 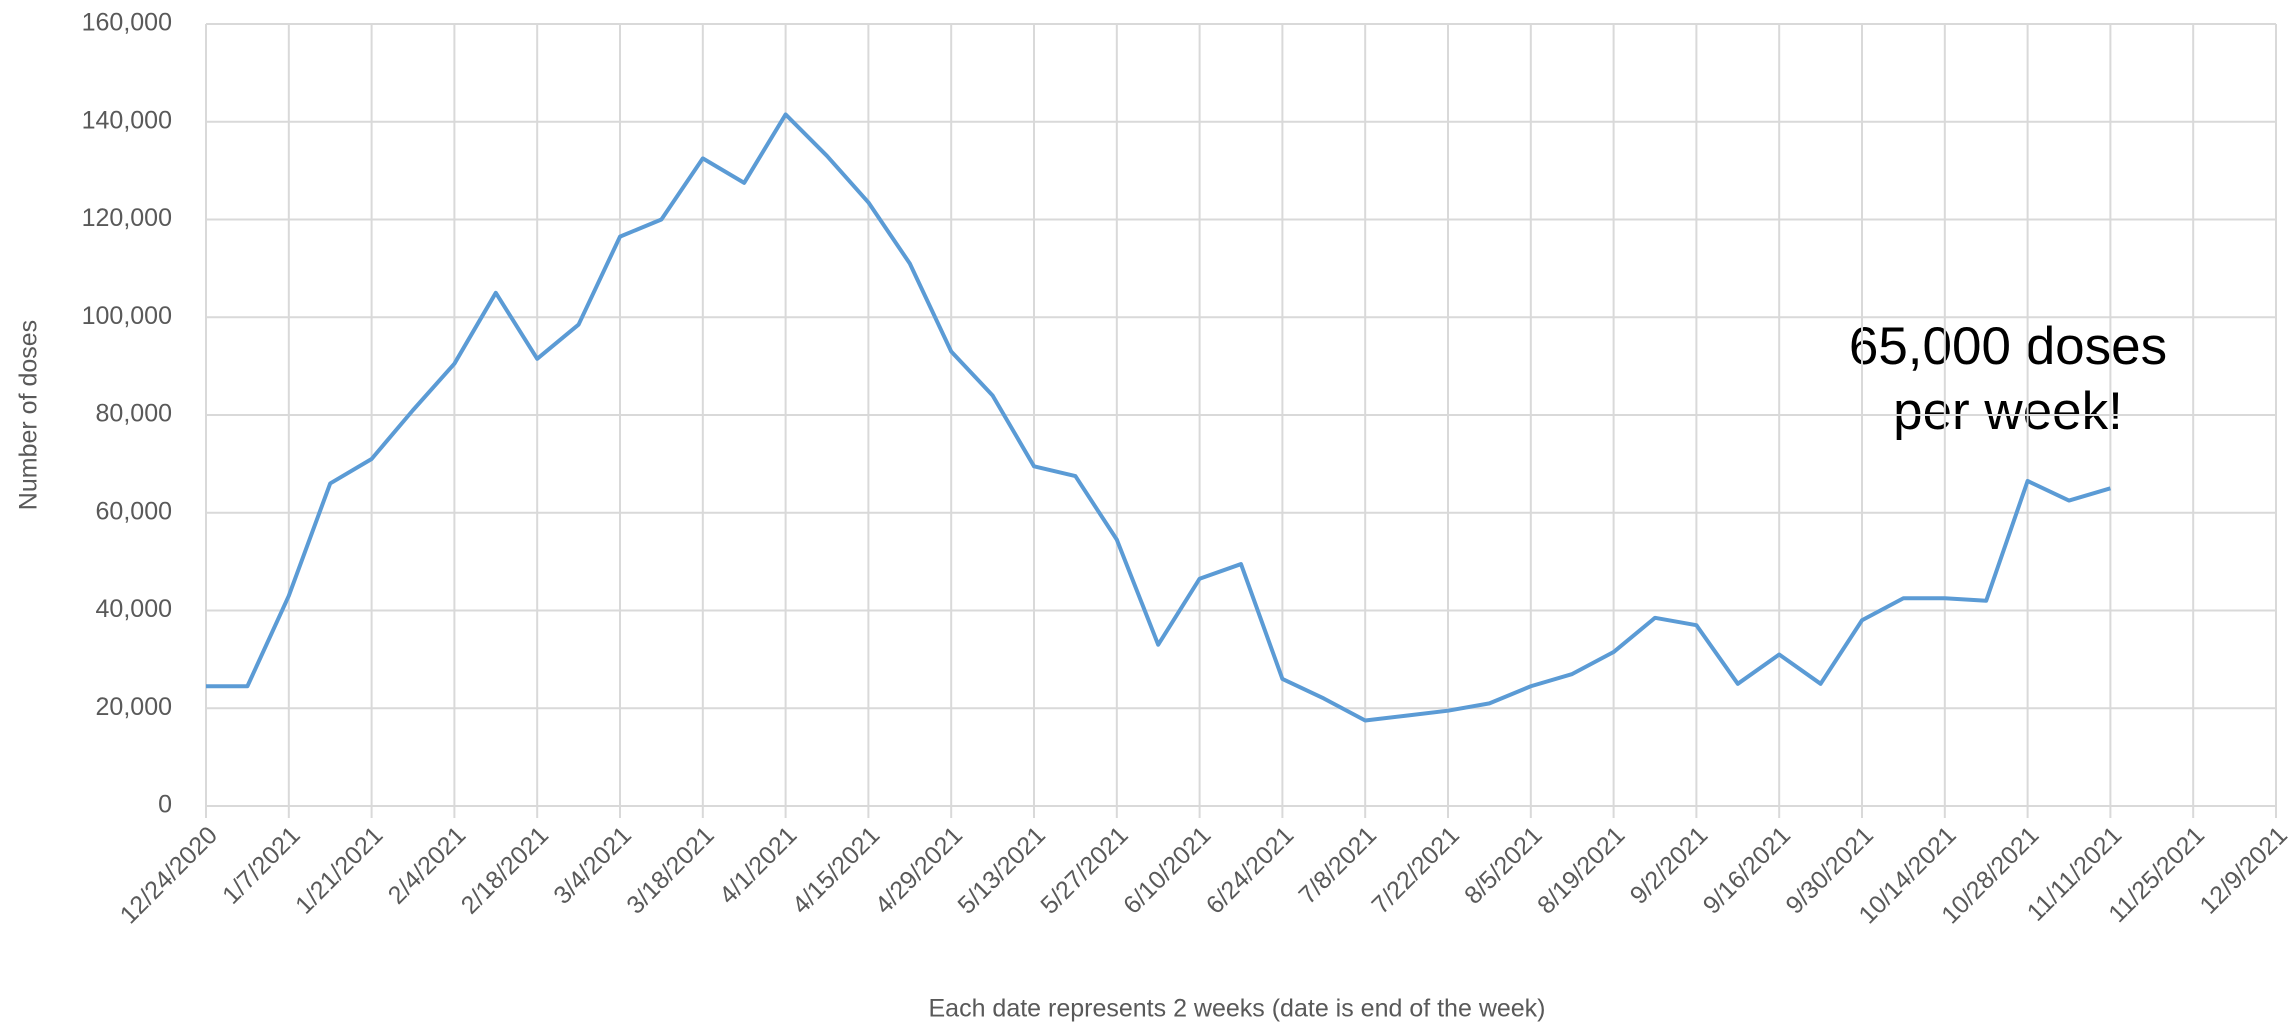 What do you see at coordinates (836, 870) in the screenshot?
I see `x-tick-label: 4/15/2021` at bounding box center [836, 870].